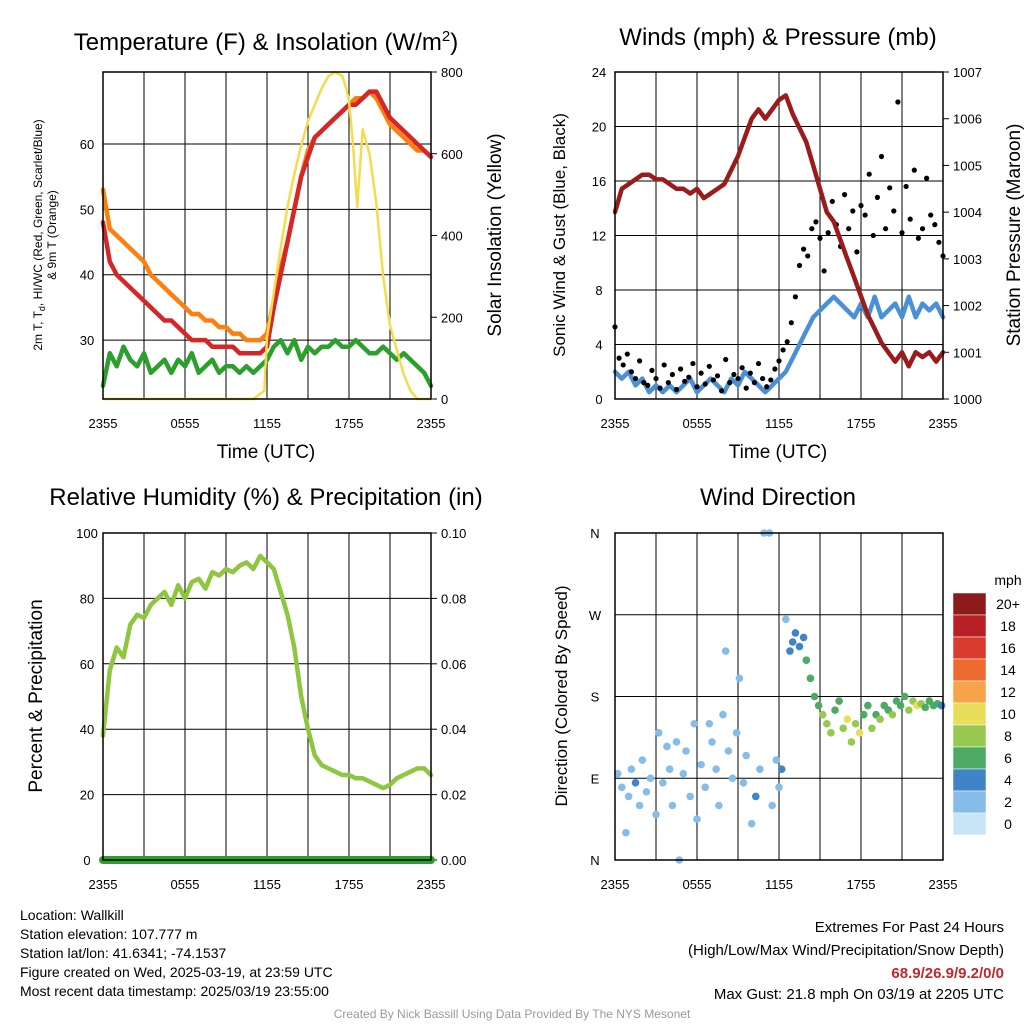 The height and width of the screenshot is (1024, 1024). What do you see at coordinates (1008, 736) in the screenshot?
I see `colorbar-label: 8` at bounding box center [1008, 736].